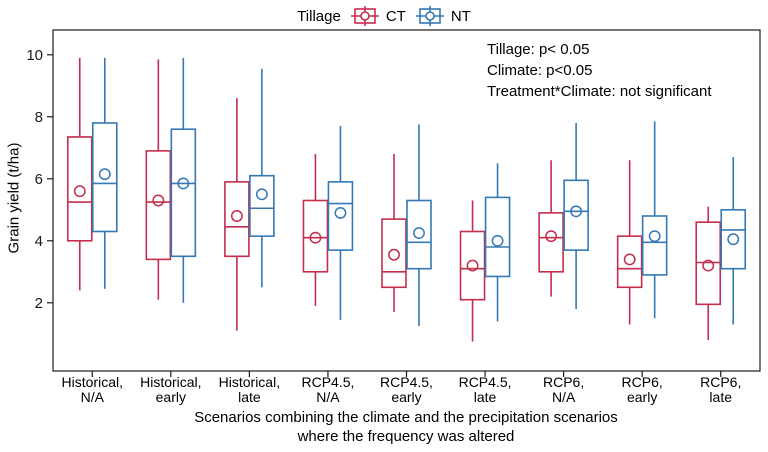 The image size is (768, 452). Describe the element at coordinates (171, 389) in the screenshot. I see `x-tick-label: Historical, early` at that location.